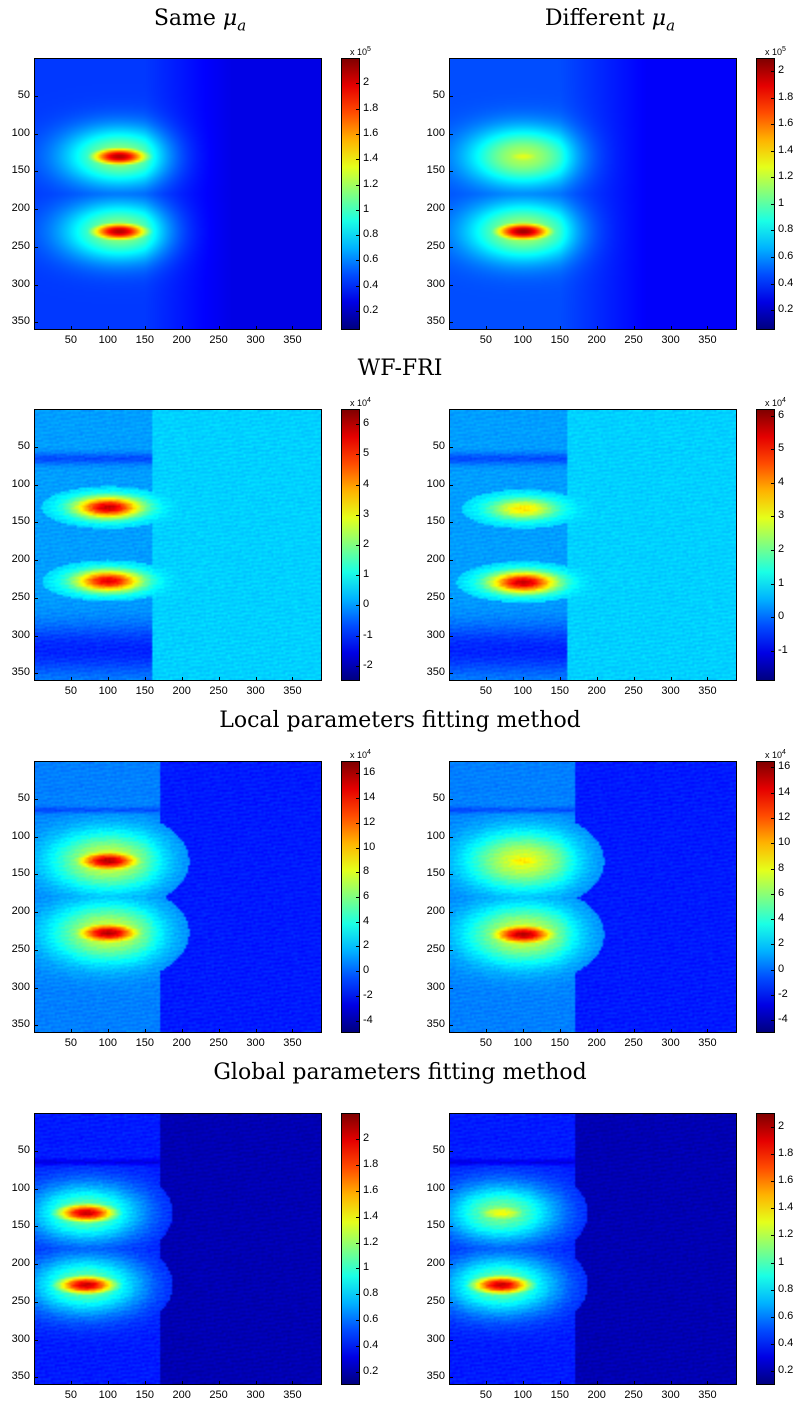  Describe the element at coordinates (369, 49) in the screenshot. I see `colorbar-multiplier-exponent: 5` at that location.